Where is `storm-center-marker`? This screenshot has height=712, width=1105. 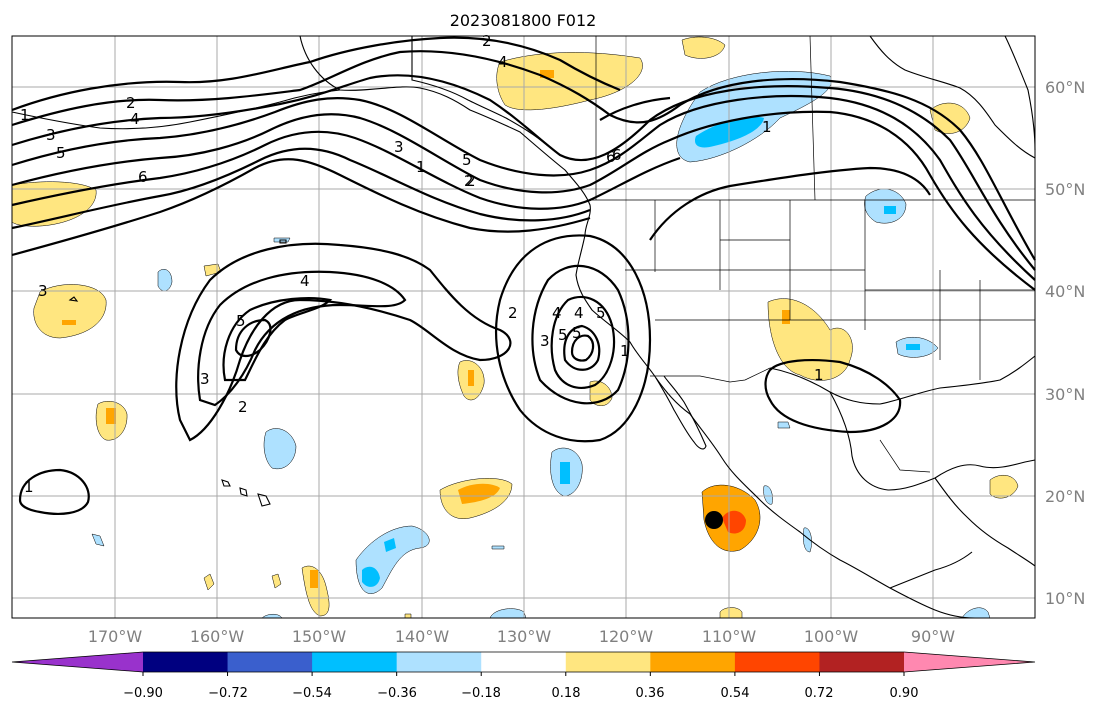
storm-center-marker is located at coordinates (714, 520).